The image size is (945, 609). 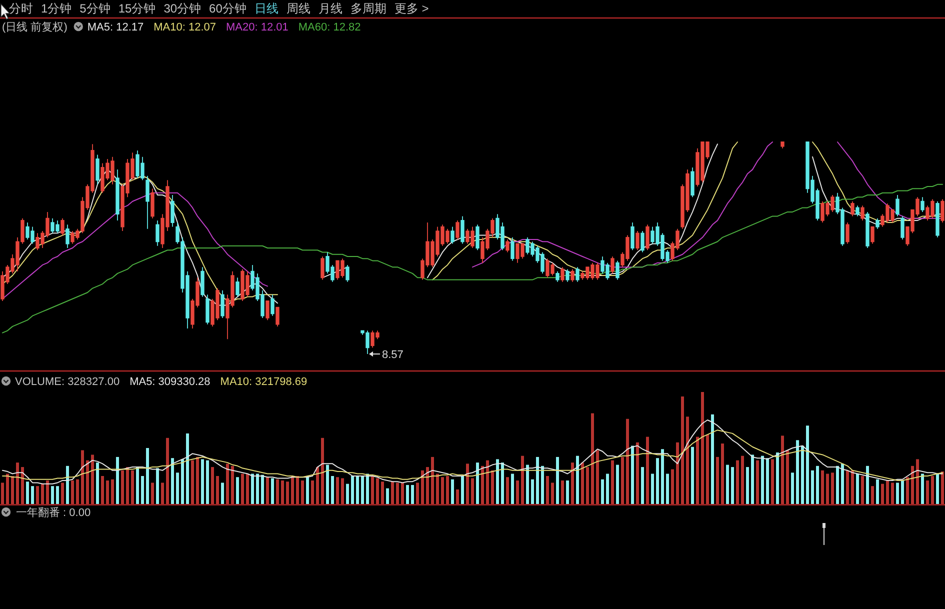 What do you see at coordinates (185, 28) in the screenshot?
I see `text: MA10: 12.07` at bounding box center [185, 28].